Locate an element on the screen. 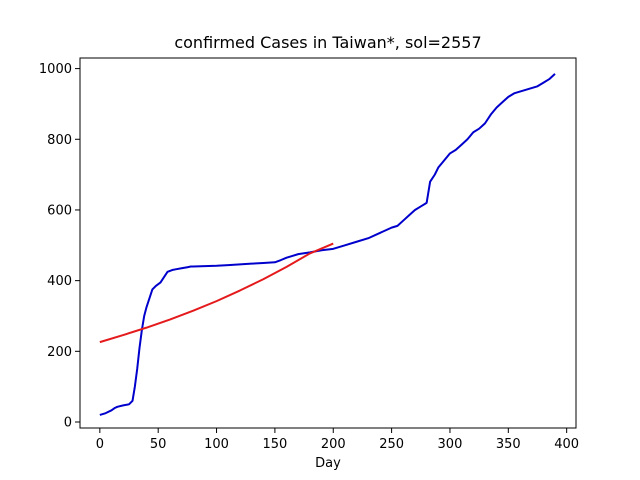 This screenshot has height=480, width=640. chart-title: confirmed Cases in Taiwan*, sol=2557 is located at coordinates (327, 42).